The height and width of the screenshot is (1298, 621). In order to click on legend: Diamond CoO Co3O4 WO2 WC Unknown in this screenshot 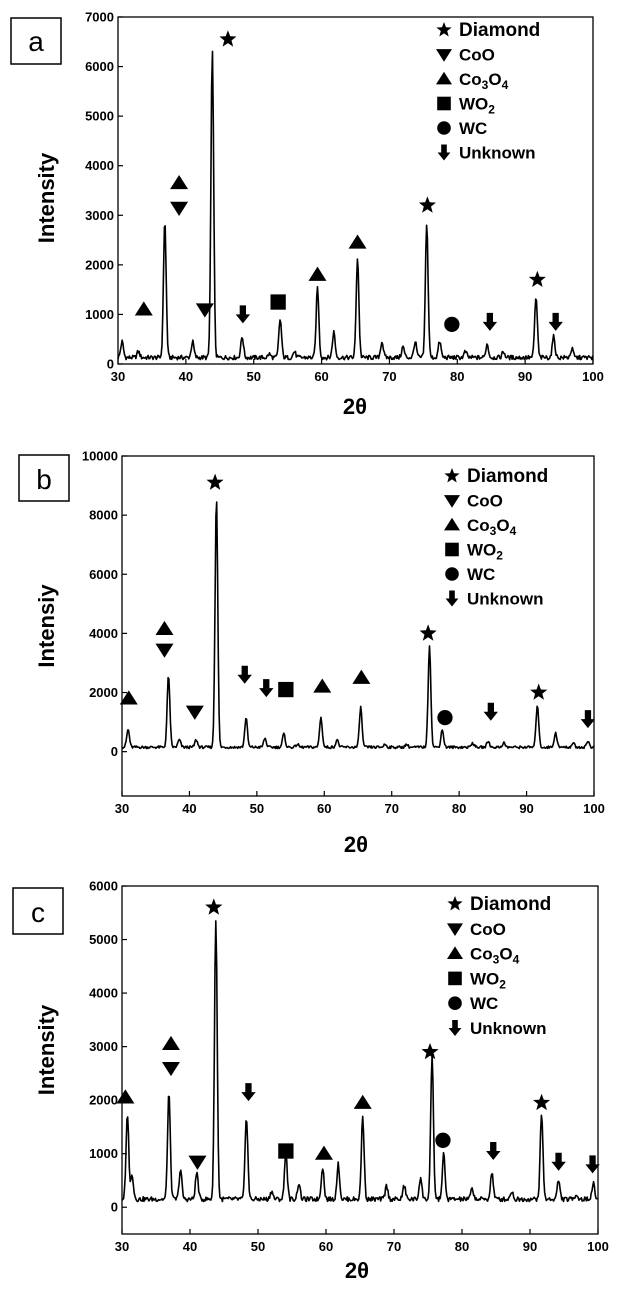, I will do `click(488, 91)`.